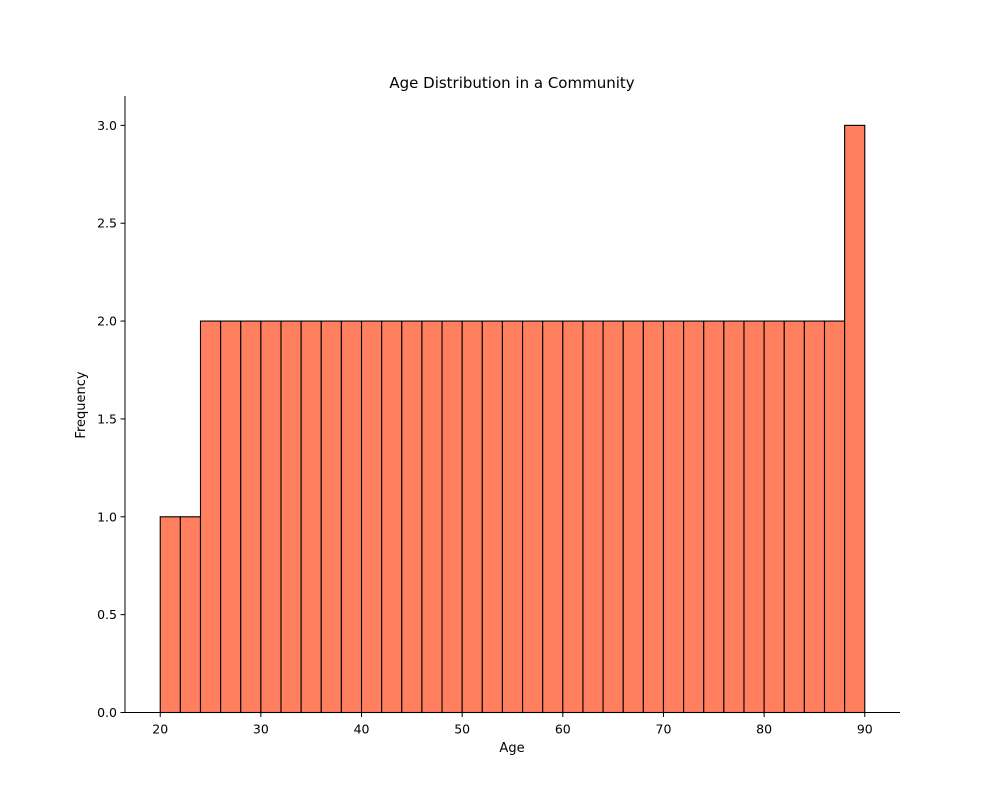 Image resolution: width=1000 pixels, height=800 pixels. What do you see at coordinates (362, 729) in the screenshot?
I see `x-tick-label: 40` at bounding box center [362, 729].